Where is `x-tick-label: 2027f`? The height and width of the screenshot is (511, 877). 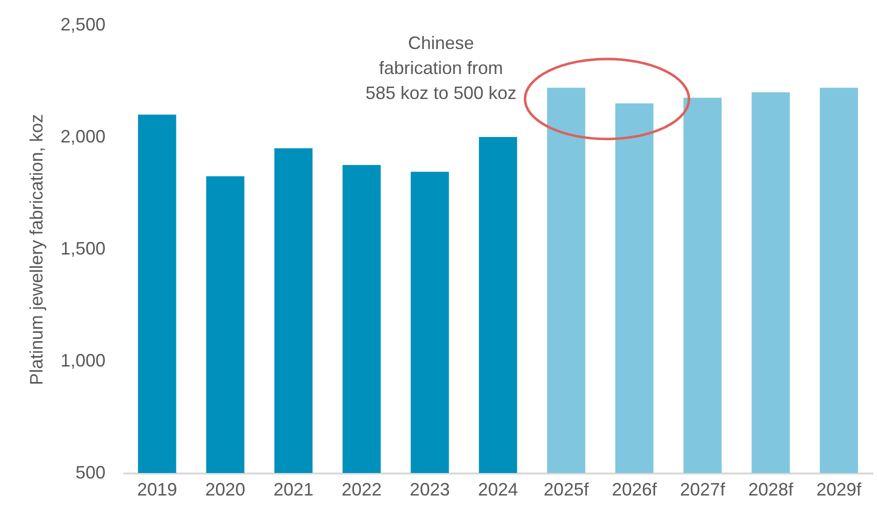 x-tick-label: 2027f is located at coordinates (703, 490).